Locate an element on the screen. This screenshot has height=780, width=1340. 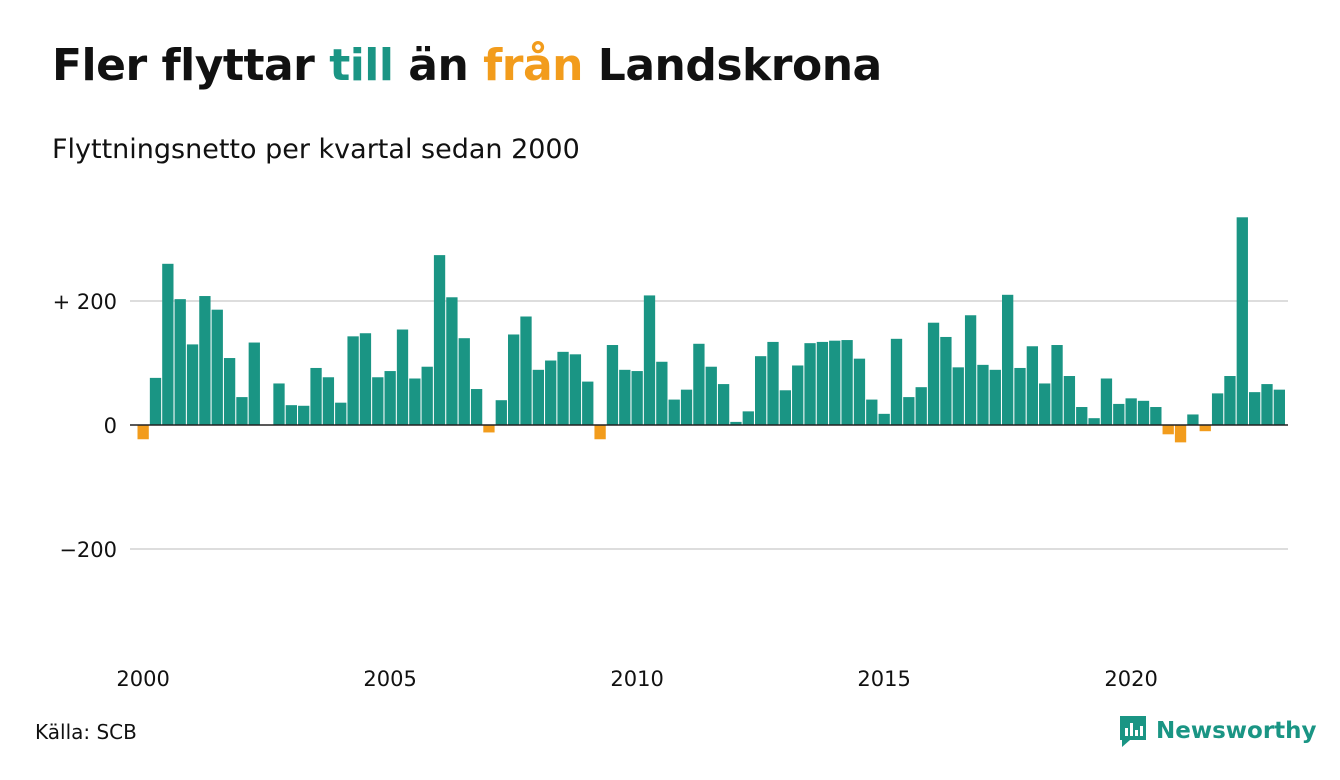
bar-2010K1 is located at coordinates (637, 398).